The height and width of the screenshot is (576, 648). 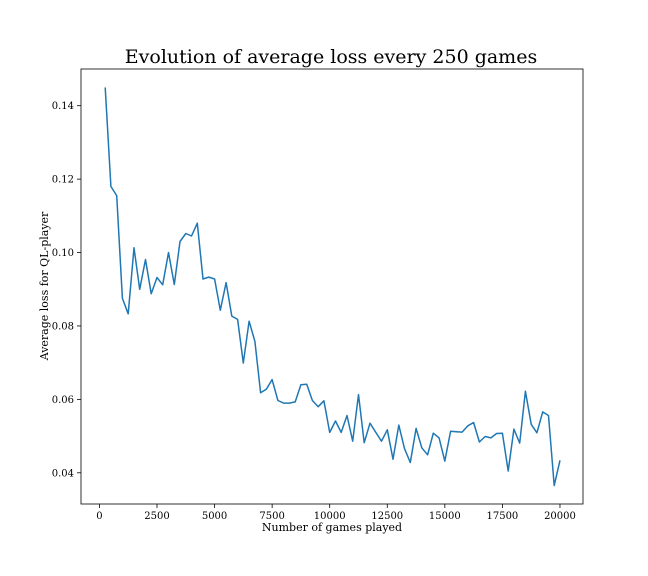 I want to click on x-tick-label: 15000, so click(x=445, y=516).